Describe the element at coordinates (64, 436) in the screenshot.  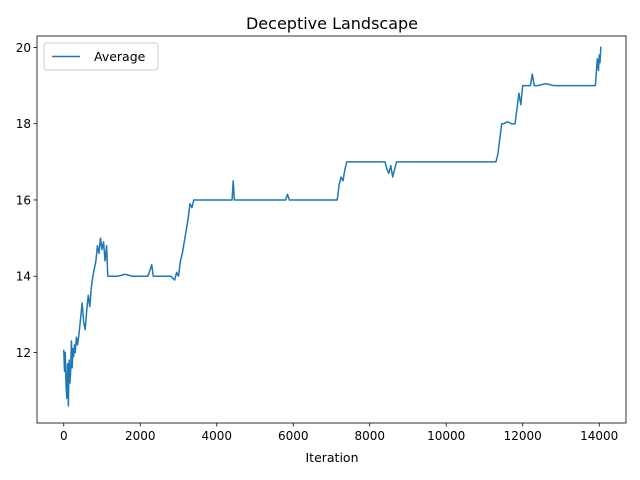
I see `x-tick-label: 0` at that location.